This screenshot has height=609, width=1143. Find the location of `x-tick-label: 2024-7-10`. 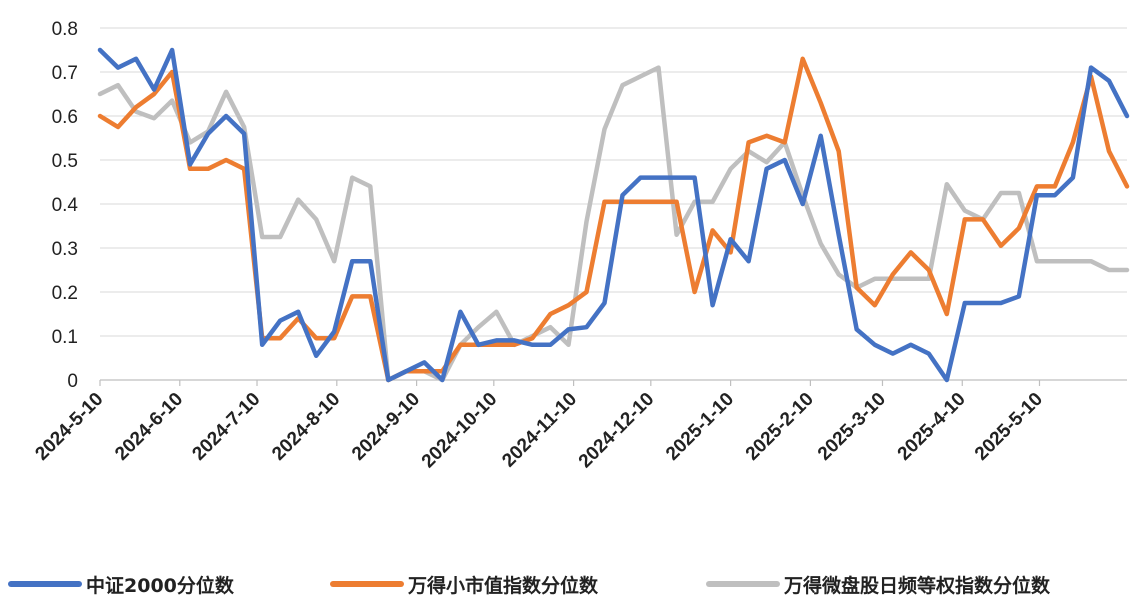

x-tick-label: 2024-7-10 is located at coordinates (226, 427).